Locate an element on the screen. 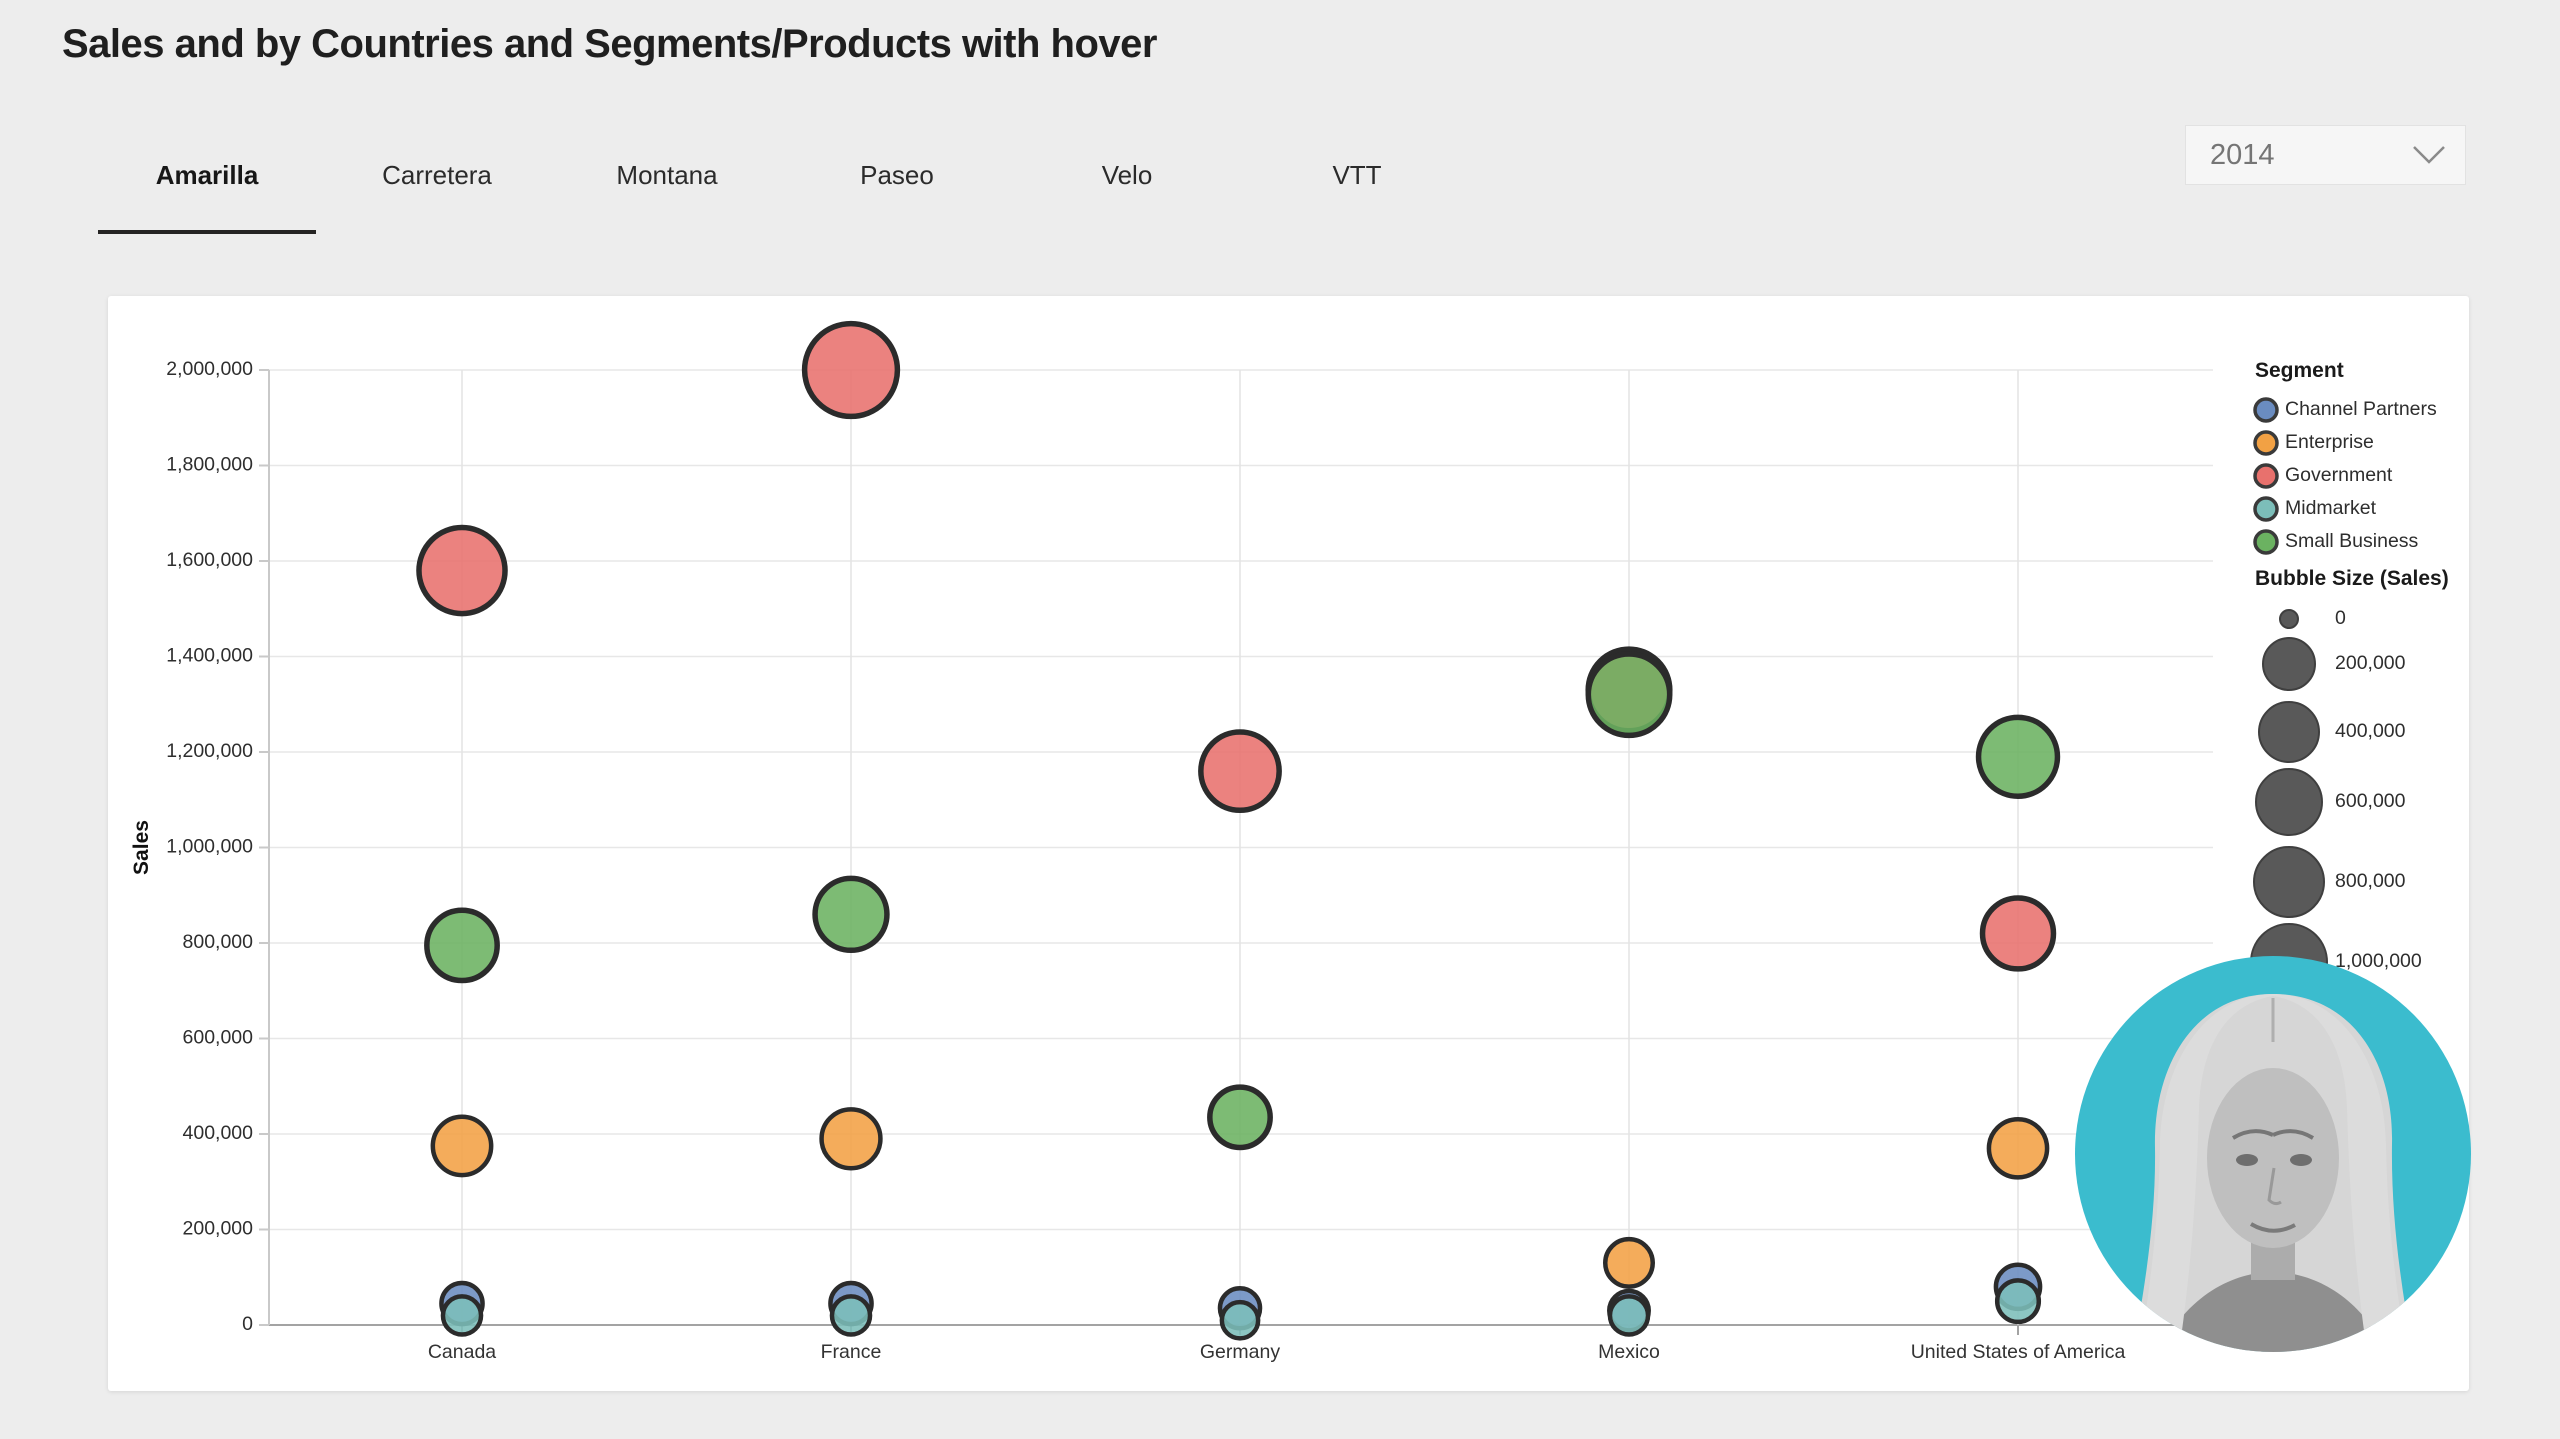 The width and height of the screenshot is (2560, 1439). y-tick-label: 1,000,000 is located at coordinates (209, 847).